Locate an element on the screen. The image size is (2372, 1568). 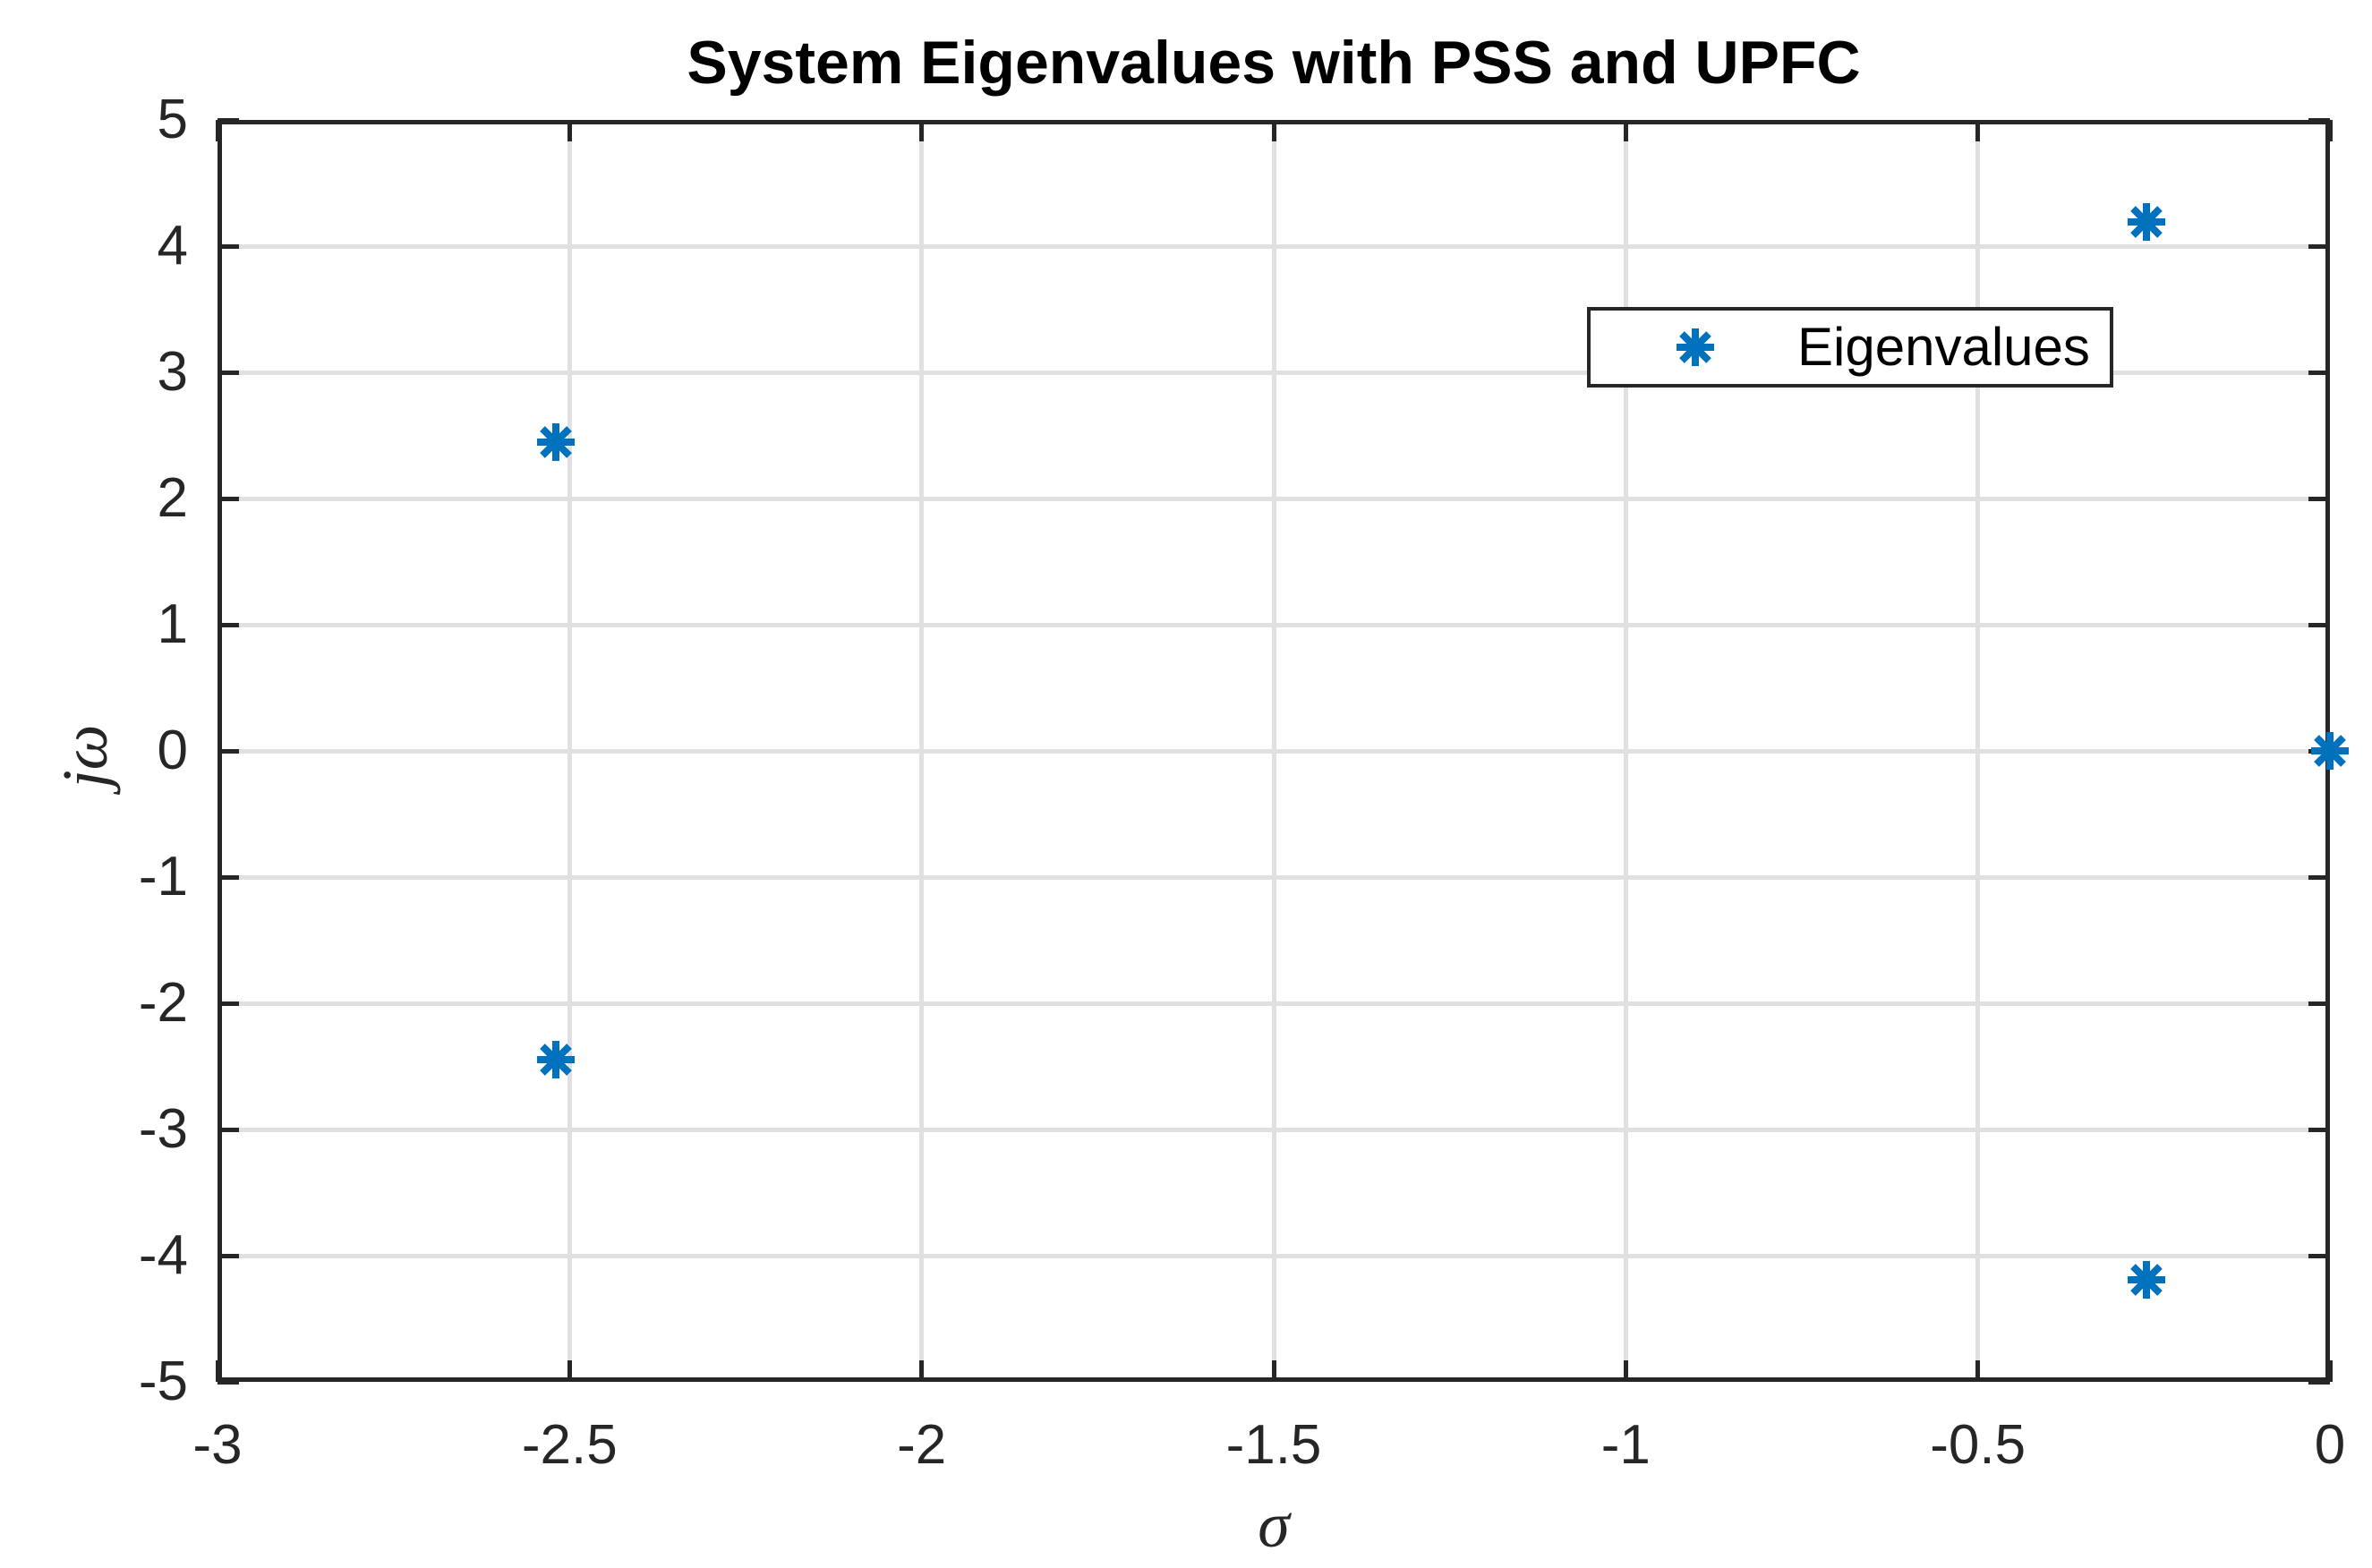
x-tick-label: -1 is located at coordinates (1625, 1445).